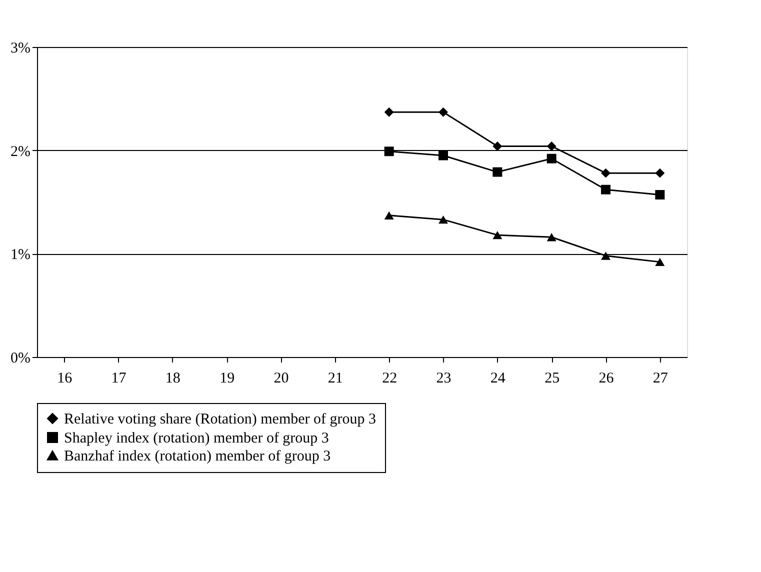 This screenshot has height=572, width=761. Describe the element at coordinates (20, 152) in the screenshot. I see `y-tick-label: 2%` at that location.